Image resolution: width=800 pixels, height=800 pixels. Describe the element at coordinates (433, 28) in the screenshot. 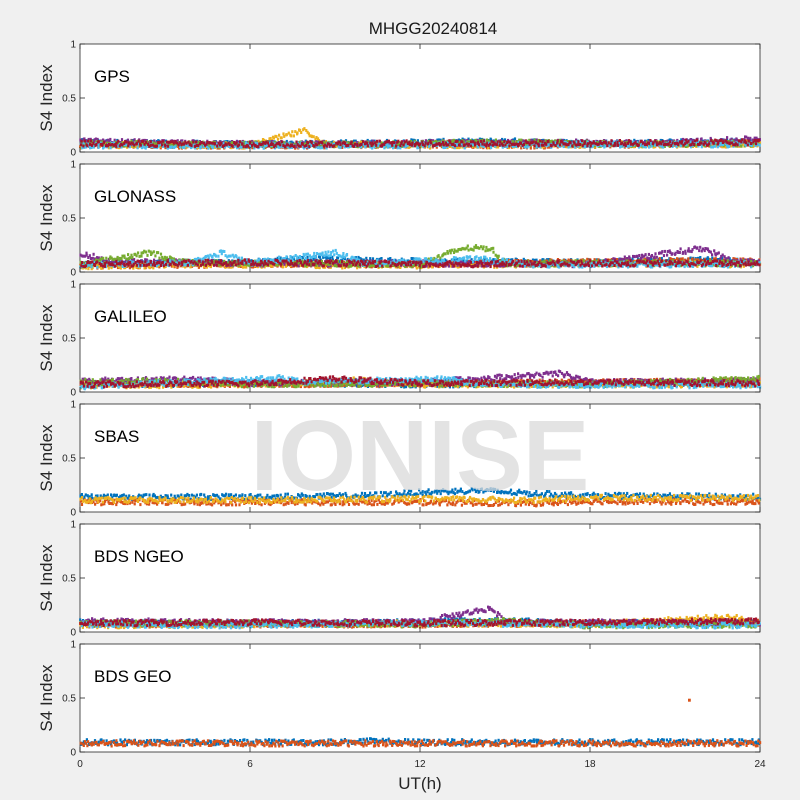

I see `figure-title: MHGG20240814` at that location.